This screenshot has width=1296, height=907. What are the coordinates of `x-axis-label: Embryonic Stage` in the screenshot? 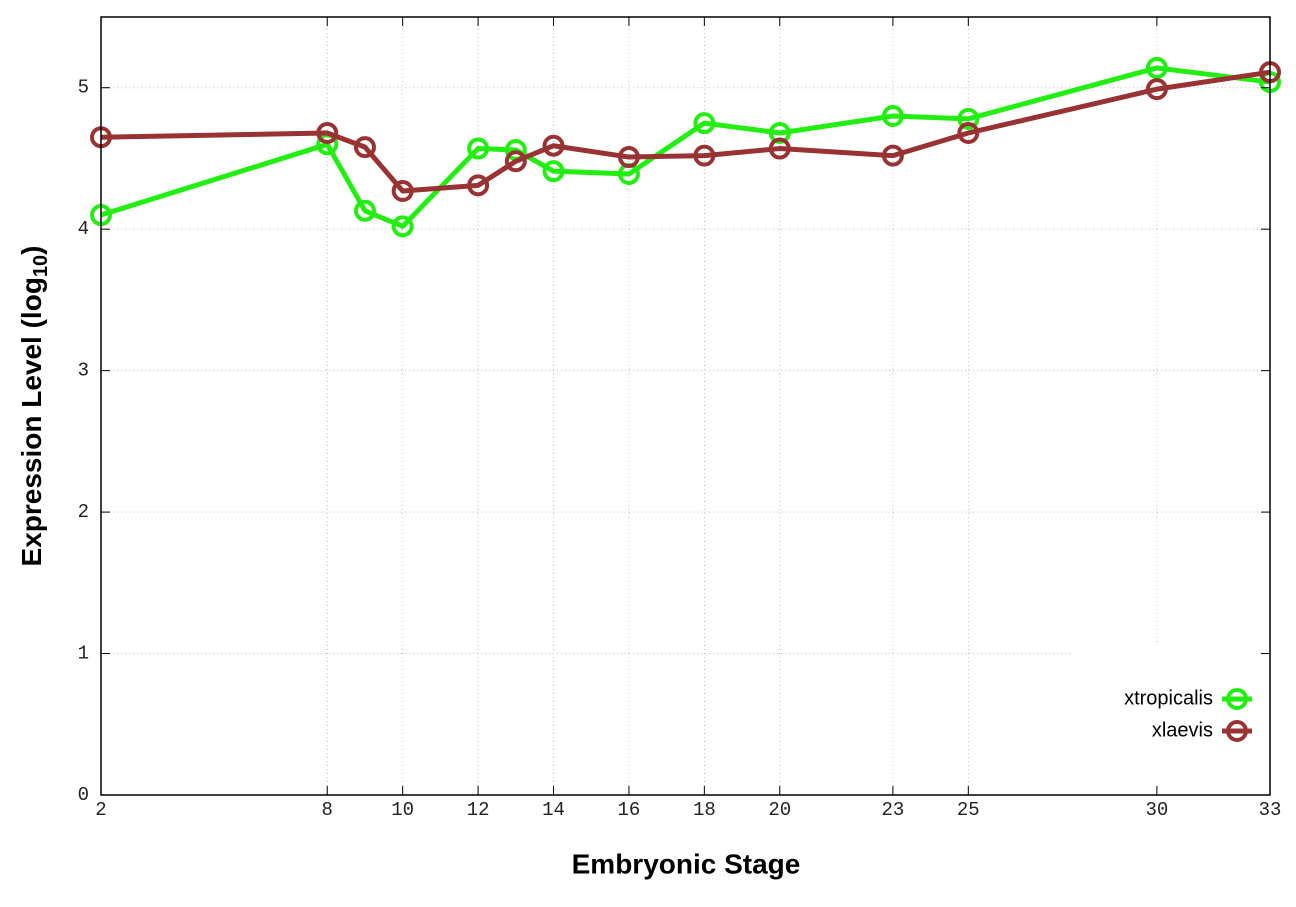 It's located at (686, 863).